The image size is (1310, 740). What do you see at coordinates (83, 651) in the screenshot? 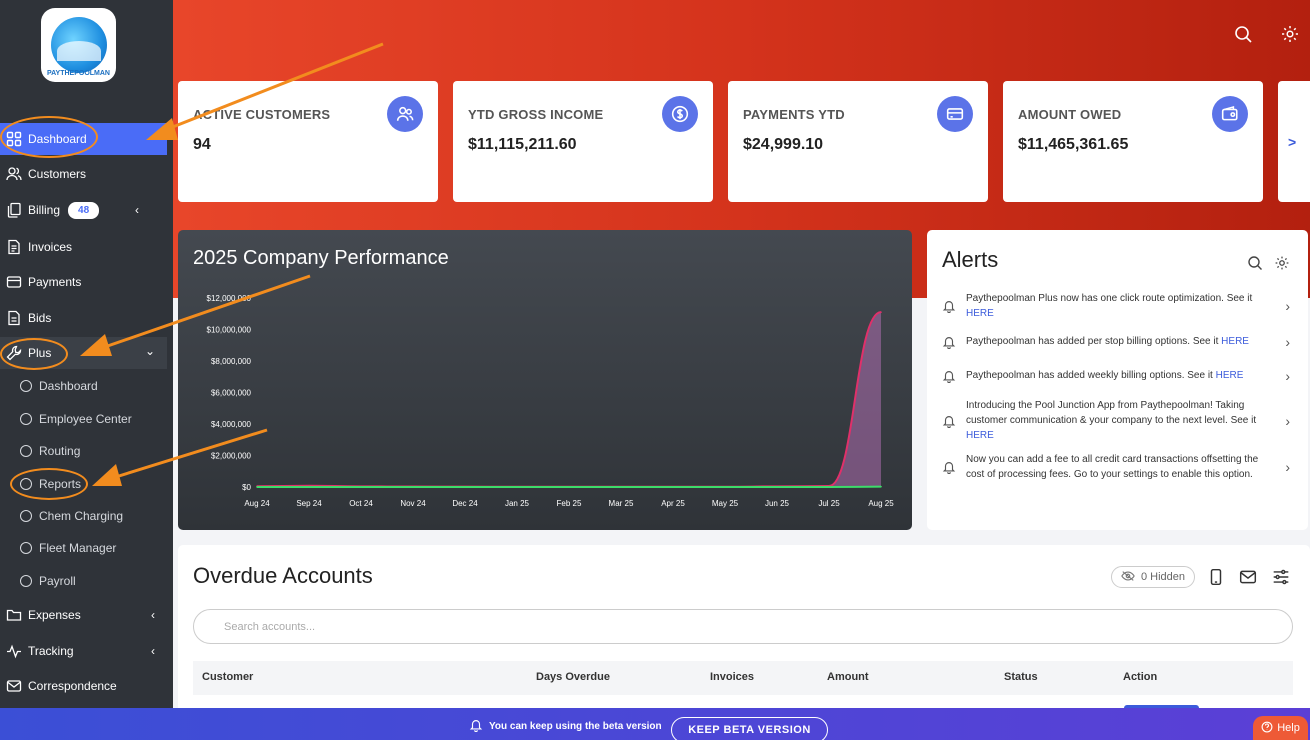
I see `sidebar-item-tracking: Tracking ‹` at bounding box center [83, 651].